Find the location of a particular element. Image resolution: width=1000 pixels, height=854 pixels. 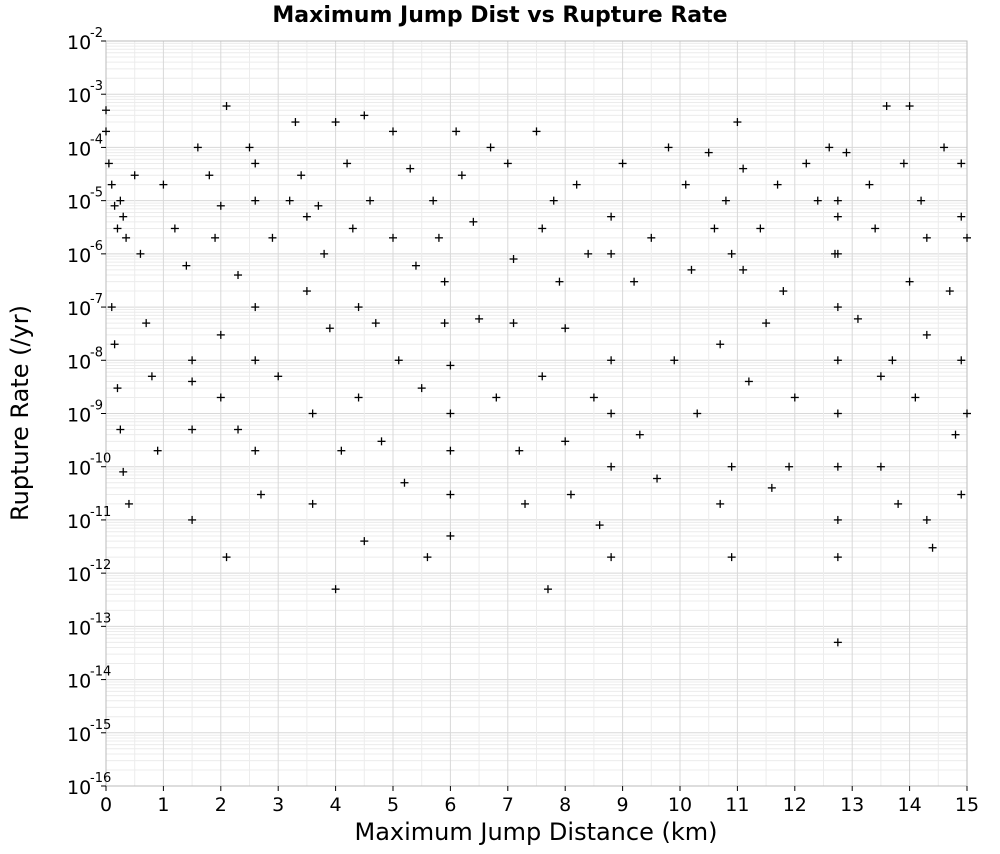

y-tick-exponent: -5 is located at coordinates (96, 193).